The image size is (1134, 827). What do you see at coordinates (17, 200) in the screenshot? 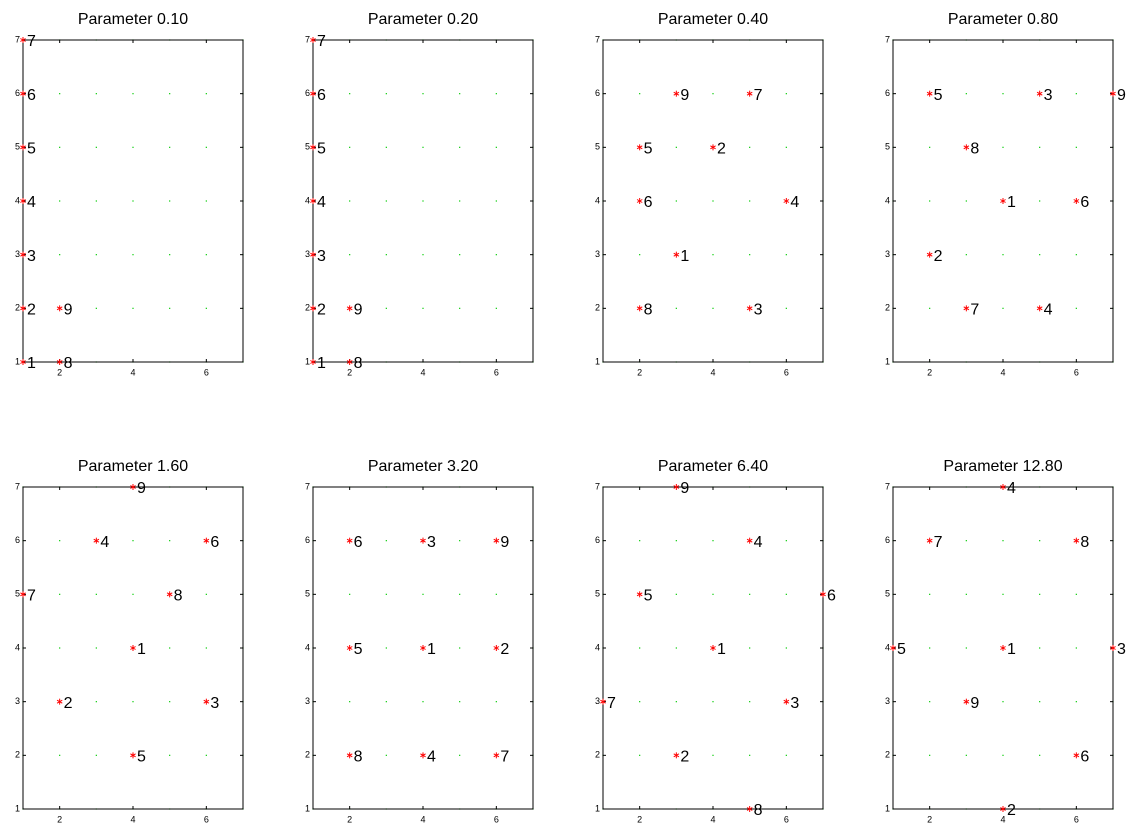
I see `y-tick-label: 4` at bounding box center [17, 200].